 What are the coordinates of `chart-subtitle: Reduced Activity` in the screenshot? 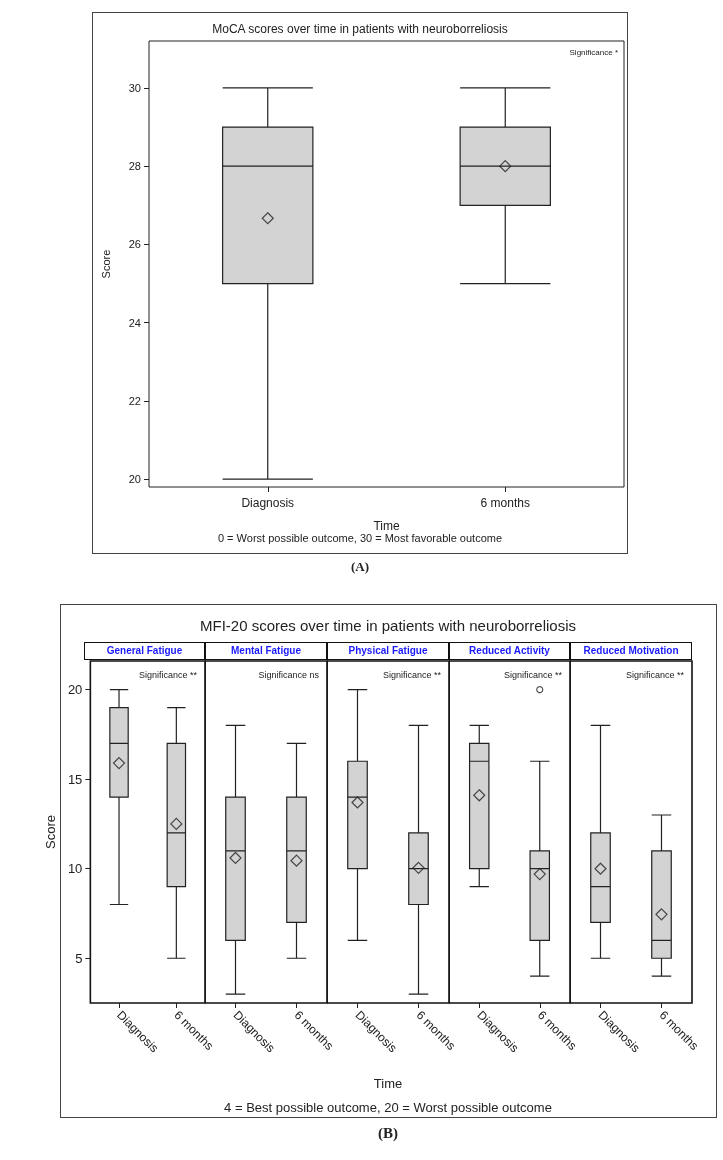 It's located at (509, 651).